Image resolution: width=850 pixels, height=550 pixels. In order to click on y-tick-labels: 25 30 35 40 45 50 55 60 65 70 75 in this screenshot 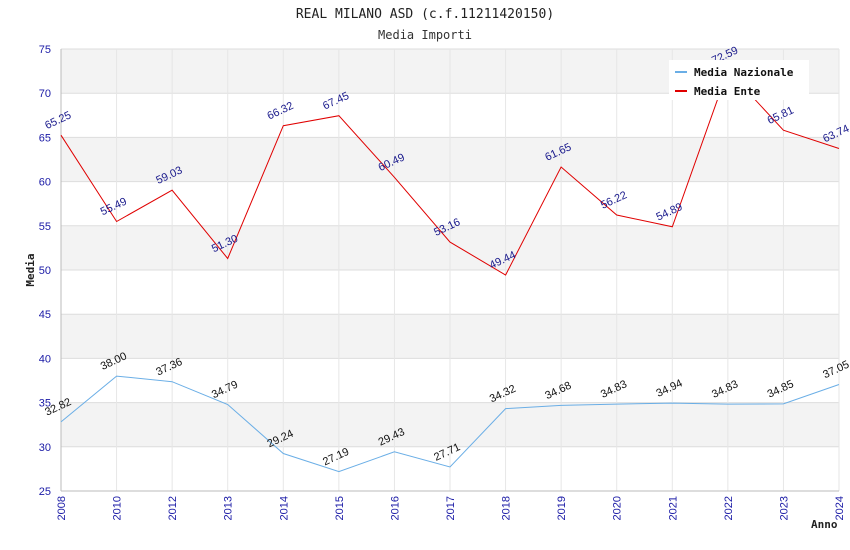, I will do `click(45, 271)`.